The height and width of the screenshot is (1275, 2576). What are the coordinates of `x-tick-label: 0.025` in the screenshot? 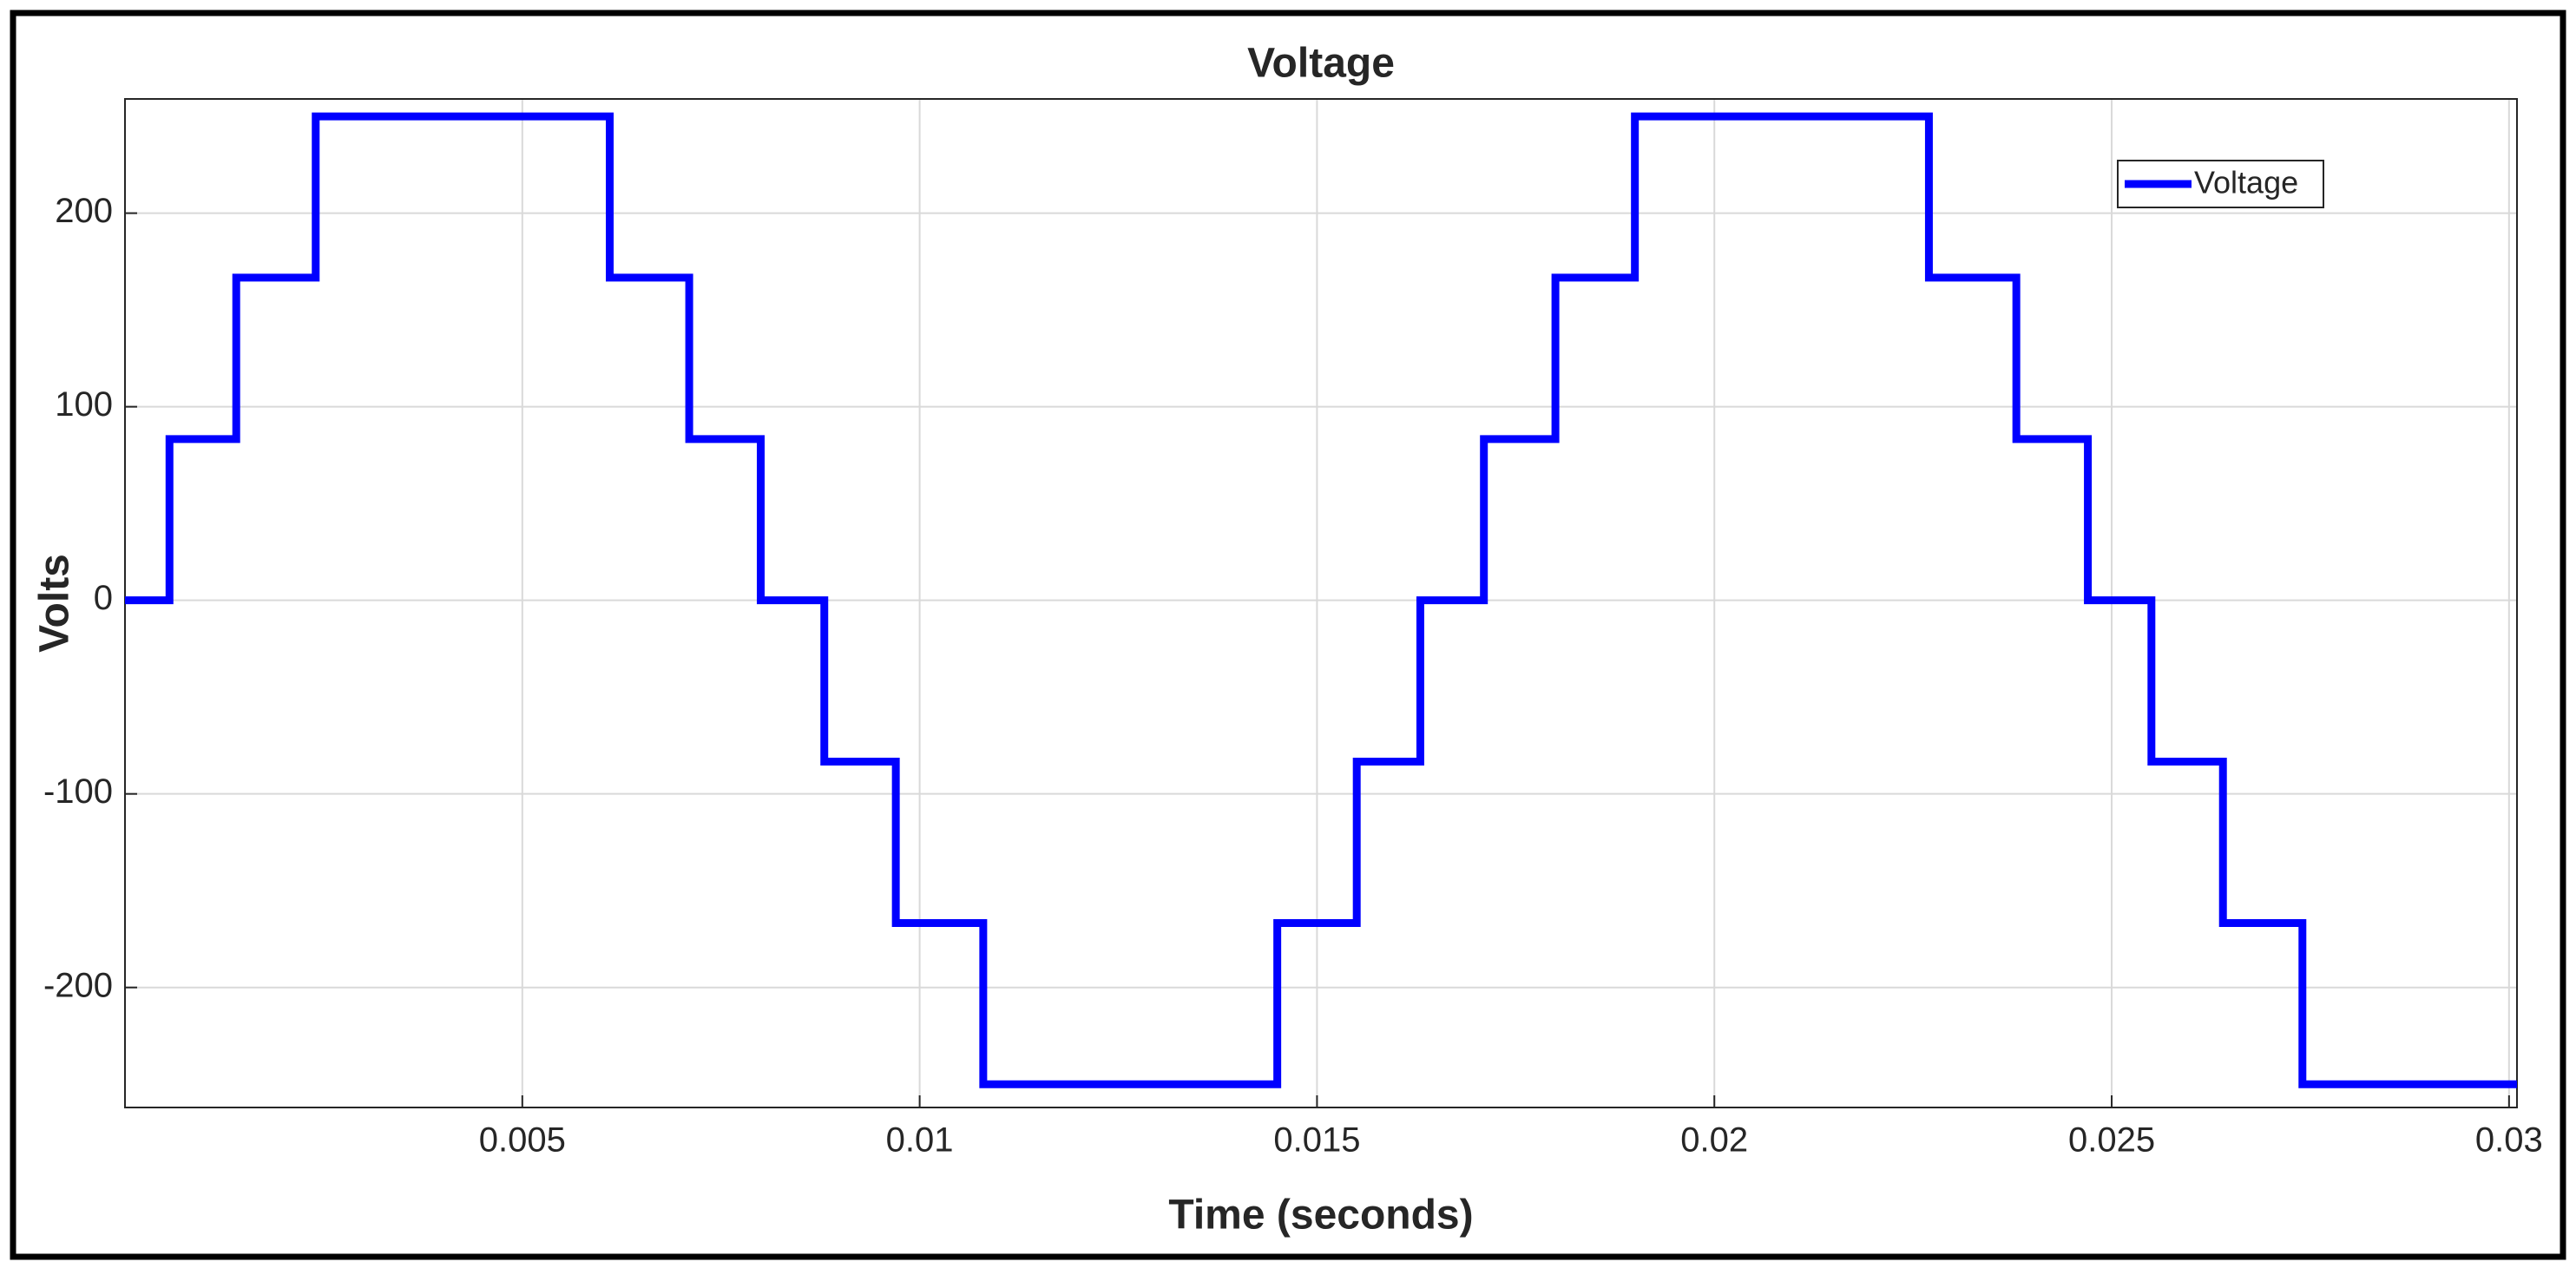 It's located at (2111, 1140).